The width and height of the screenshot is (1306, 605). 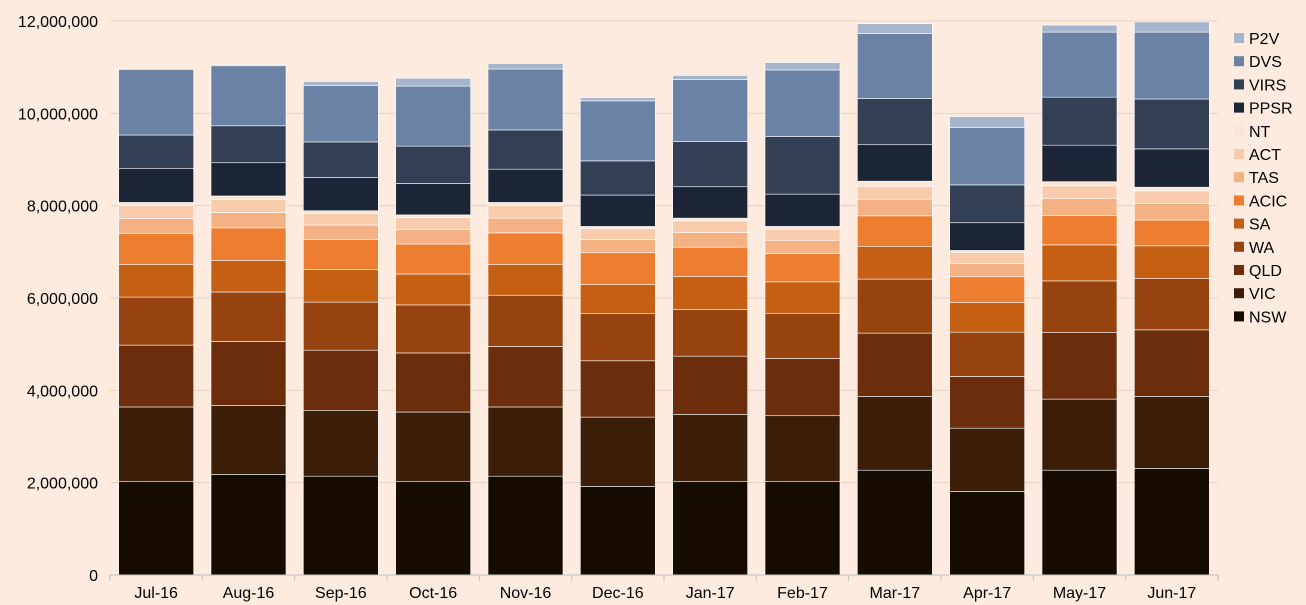 I want to click on y-tick-label: 4,000,000, so click(x=62, y=391).